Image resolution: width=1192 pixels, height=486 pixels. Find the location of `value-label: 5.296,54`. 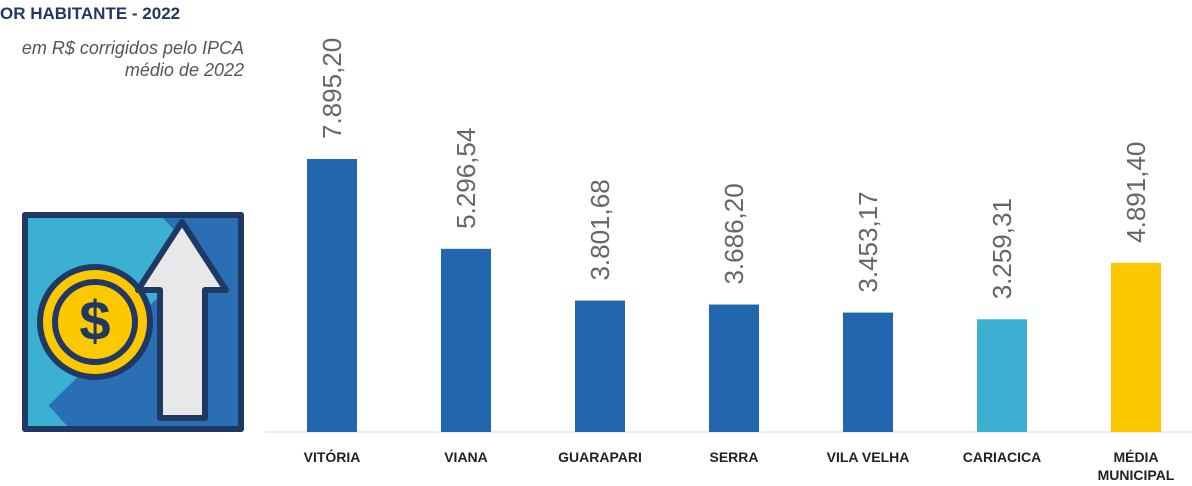

value-label: 5.296,54 is located at coordinates (466, 178).